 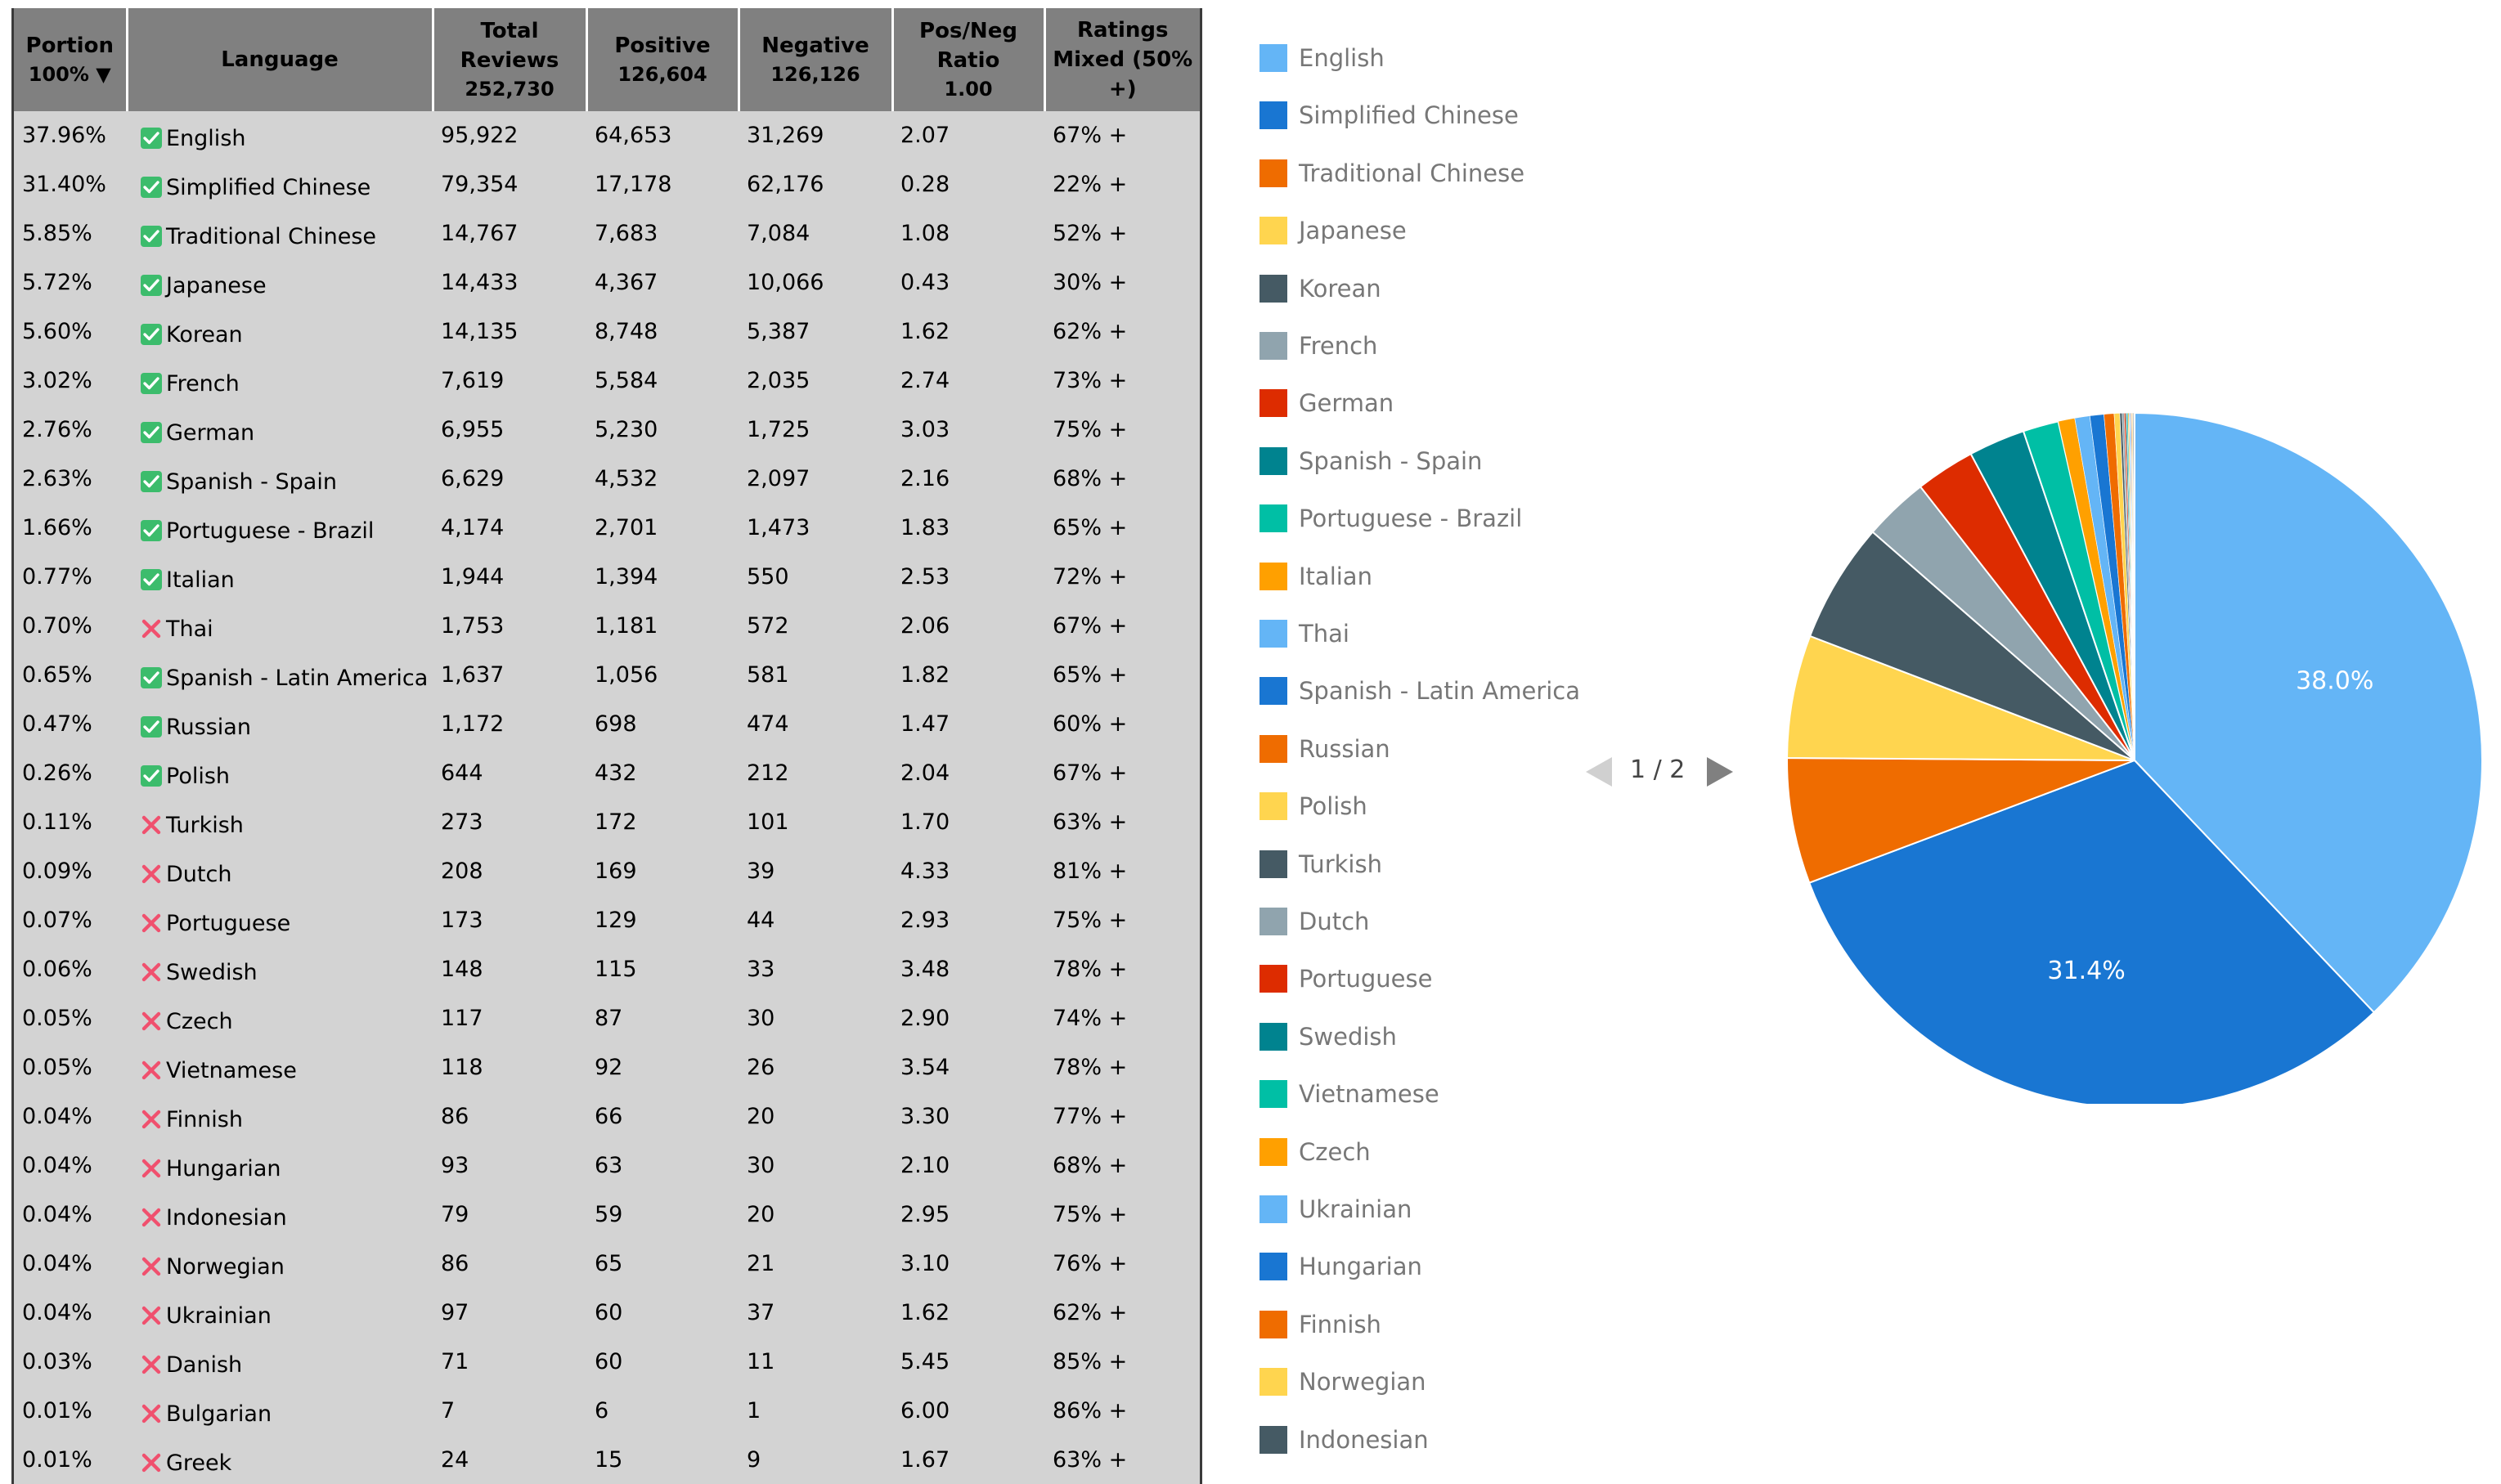 I want to click on table-row: 0.26% Polish 644 432 212 2.04 67% +, so click(x=607, y=773).